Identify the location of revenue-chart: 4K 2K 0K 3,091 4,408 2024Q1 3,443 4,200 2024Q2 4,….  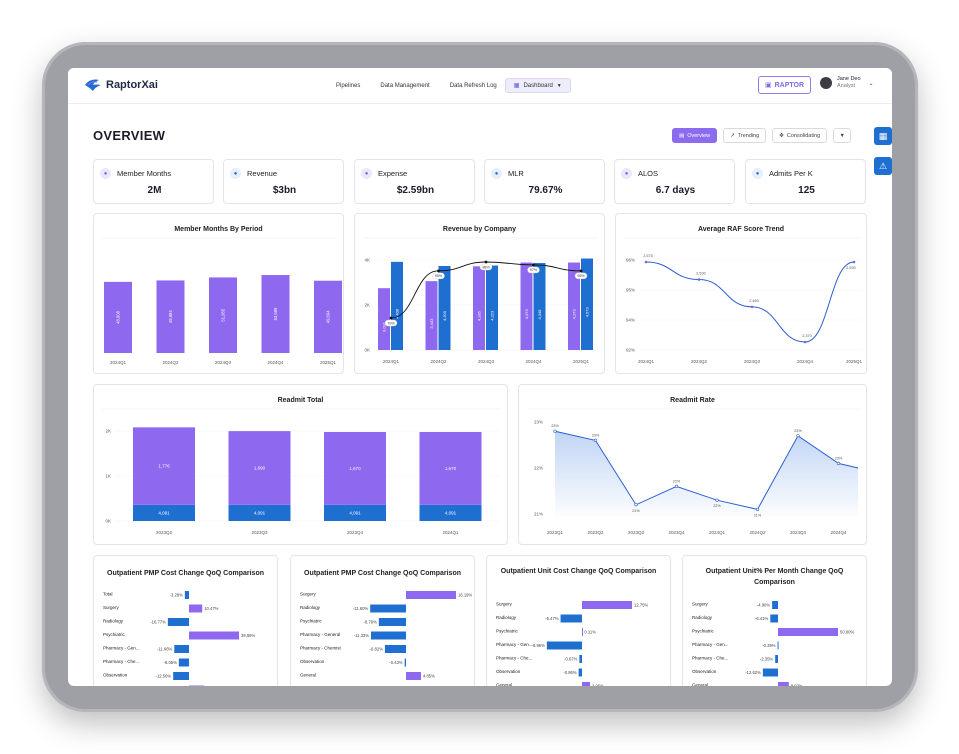
(481, 300).